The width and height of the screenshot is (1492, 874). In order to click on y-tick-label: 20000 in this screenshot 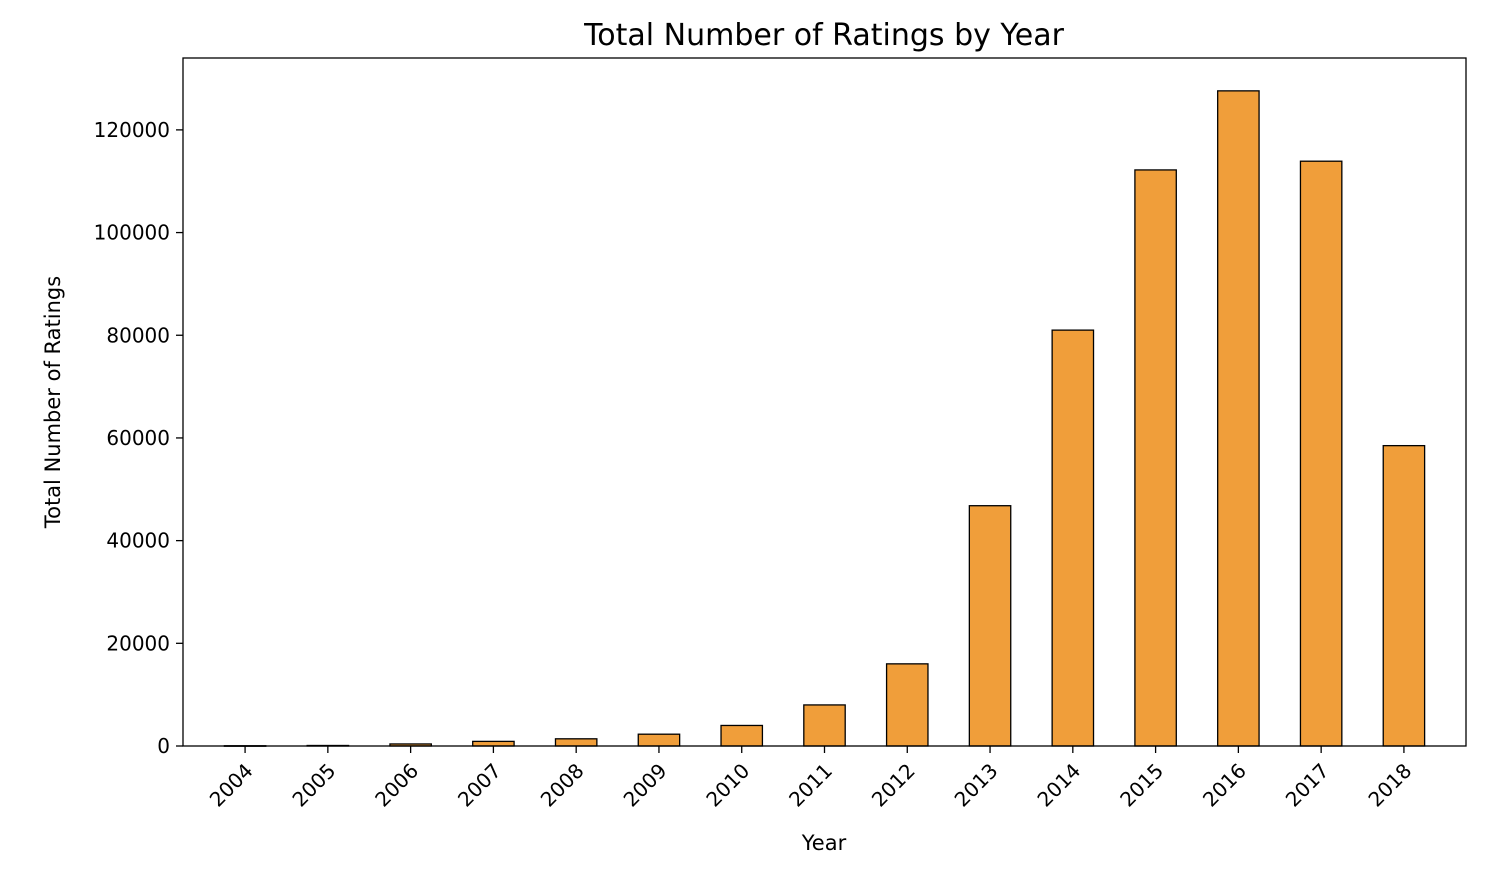, I will do `click(138, 643)`.